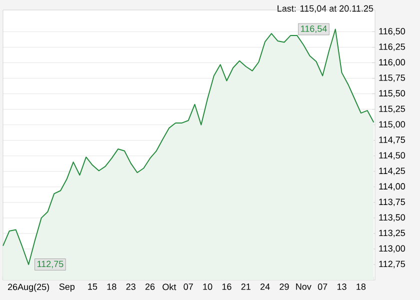  Describe the element at coordinates (392, 94) in the screenshot. I see `y-tick-label: 115,50` at that location.